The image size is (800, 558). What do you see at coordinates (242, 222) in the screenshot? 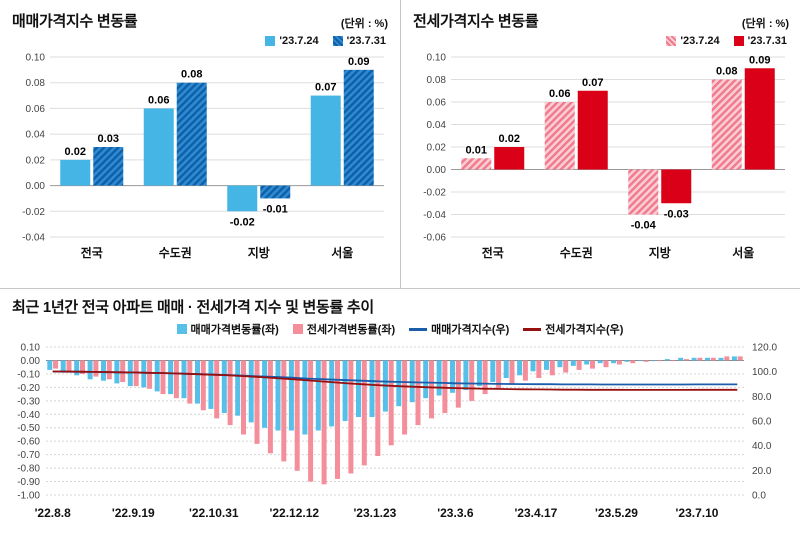
I see `value-label: -0.02` at bounding box center [242, 222].